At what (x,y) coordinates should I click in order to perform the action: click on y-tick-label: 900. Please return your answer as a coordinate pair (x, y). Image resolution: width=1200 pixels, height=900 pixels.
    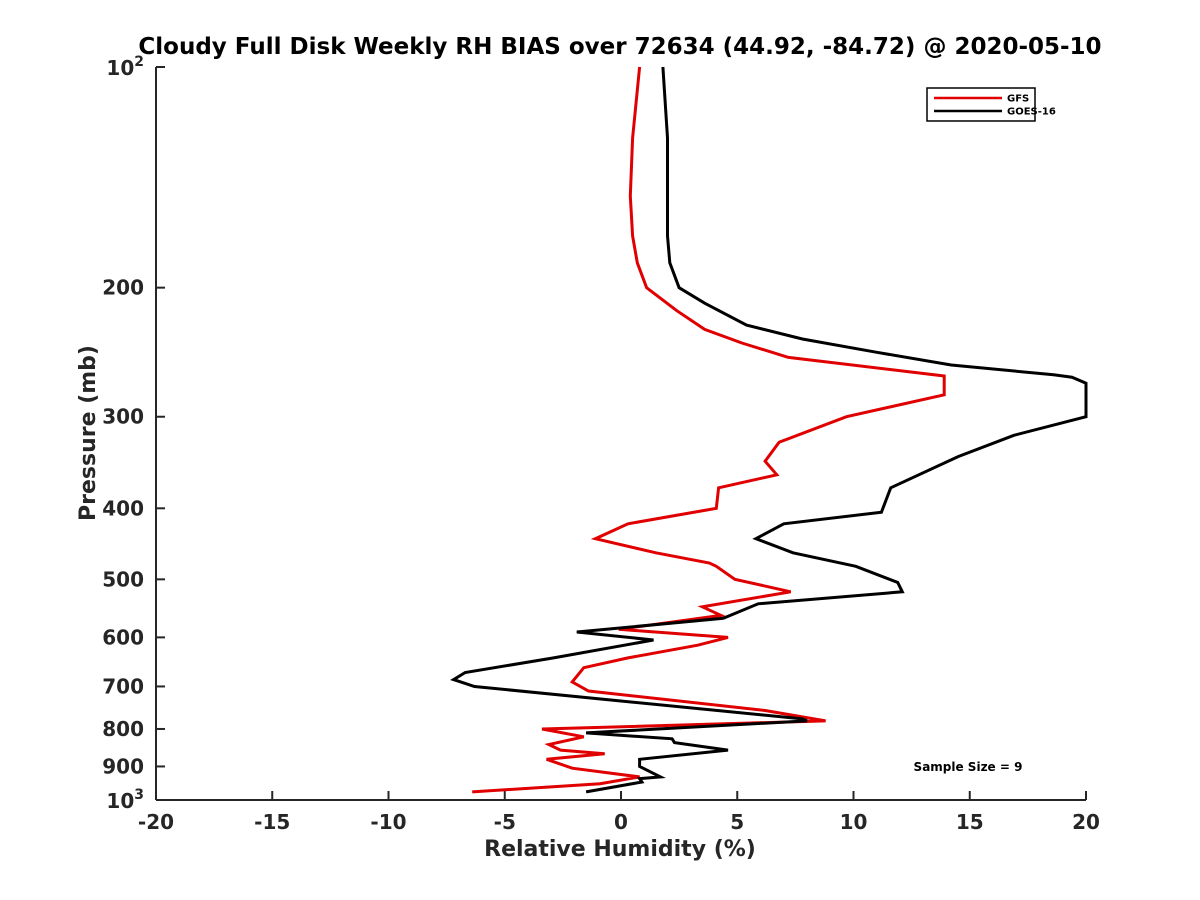
    Looking at the image, I should click on (123, 766).